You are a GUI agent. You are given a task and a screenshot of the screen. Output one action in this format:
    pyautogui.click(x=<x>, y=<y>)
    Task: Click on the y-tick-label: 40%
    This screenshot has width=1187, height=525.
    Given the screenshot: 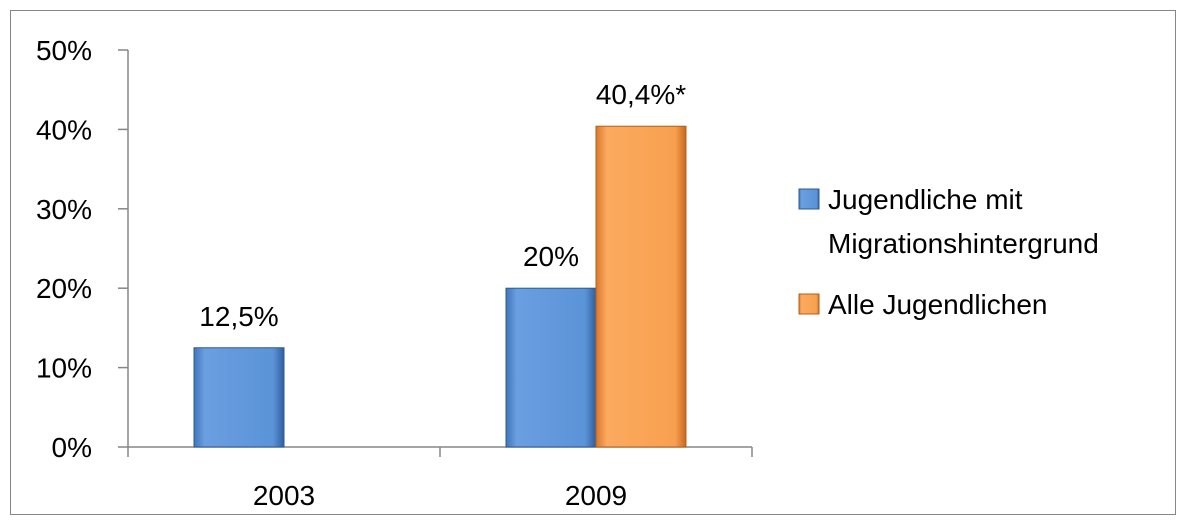 What is the action you would take?
    pyautogui.click(x=64, y=129)
    